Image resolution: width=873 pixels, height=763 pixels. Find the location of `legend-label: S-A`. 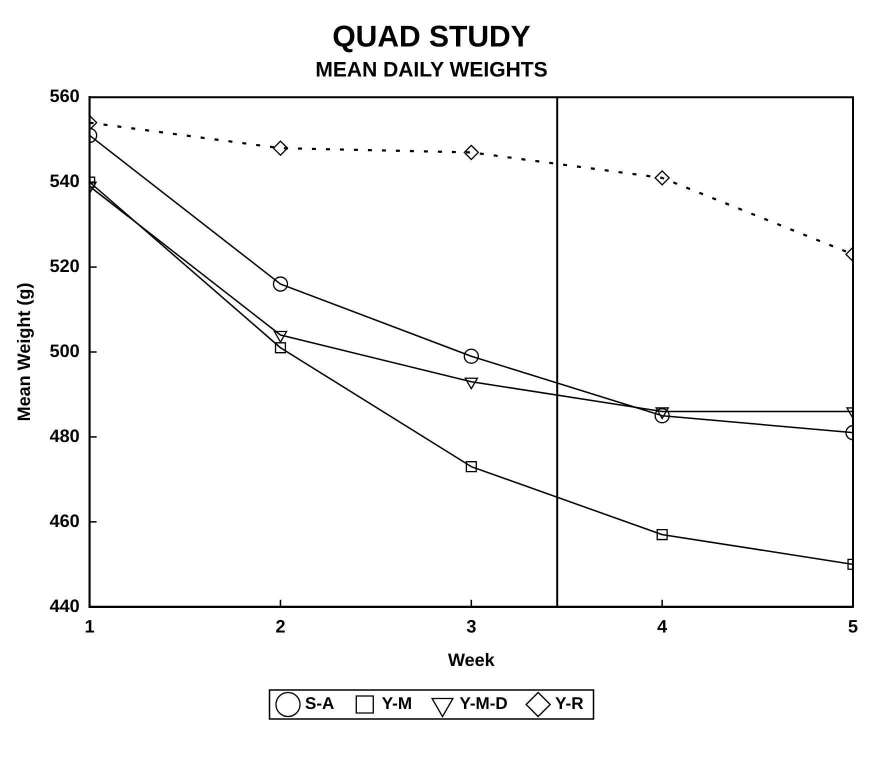

legend-label: S-A is located at coordinates (319, 704).